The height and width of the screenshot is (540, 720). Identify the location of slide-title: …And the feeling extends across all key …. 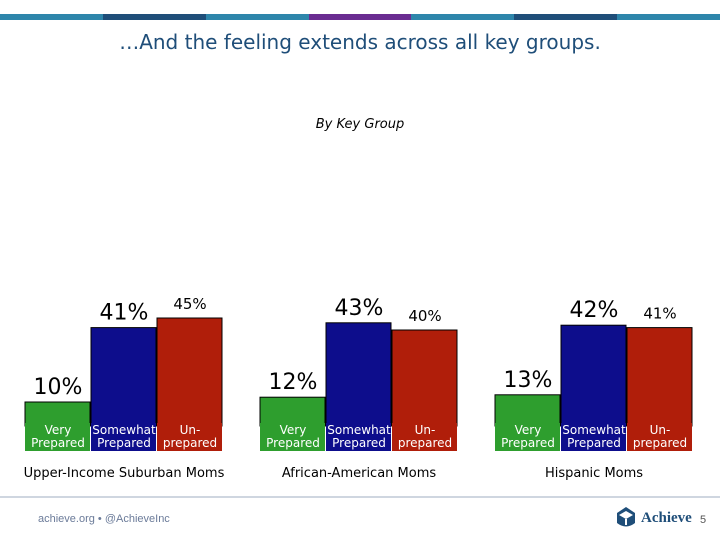
(360, 42).